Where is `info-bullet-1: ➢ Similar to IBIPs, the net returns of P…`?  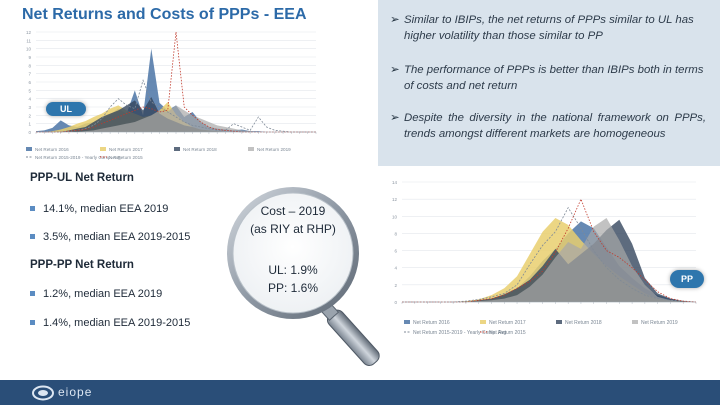
info-bullet-1: ➢ Similar to IBIPs, the net returns of P… is located at coordinates (548, 28).